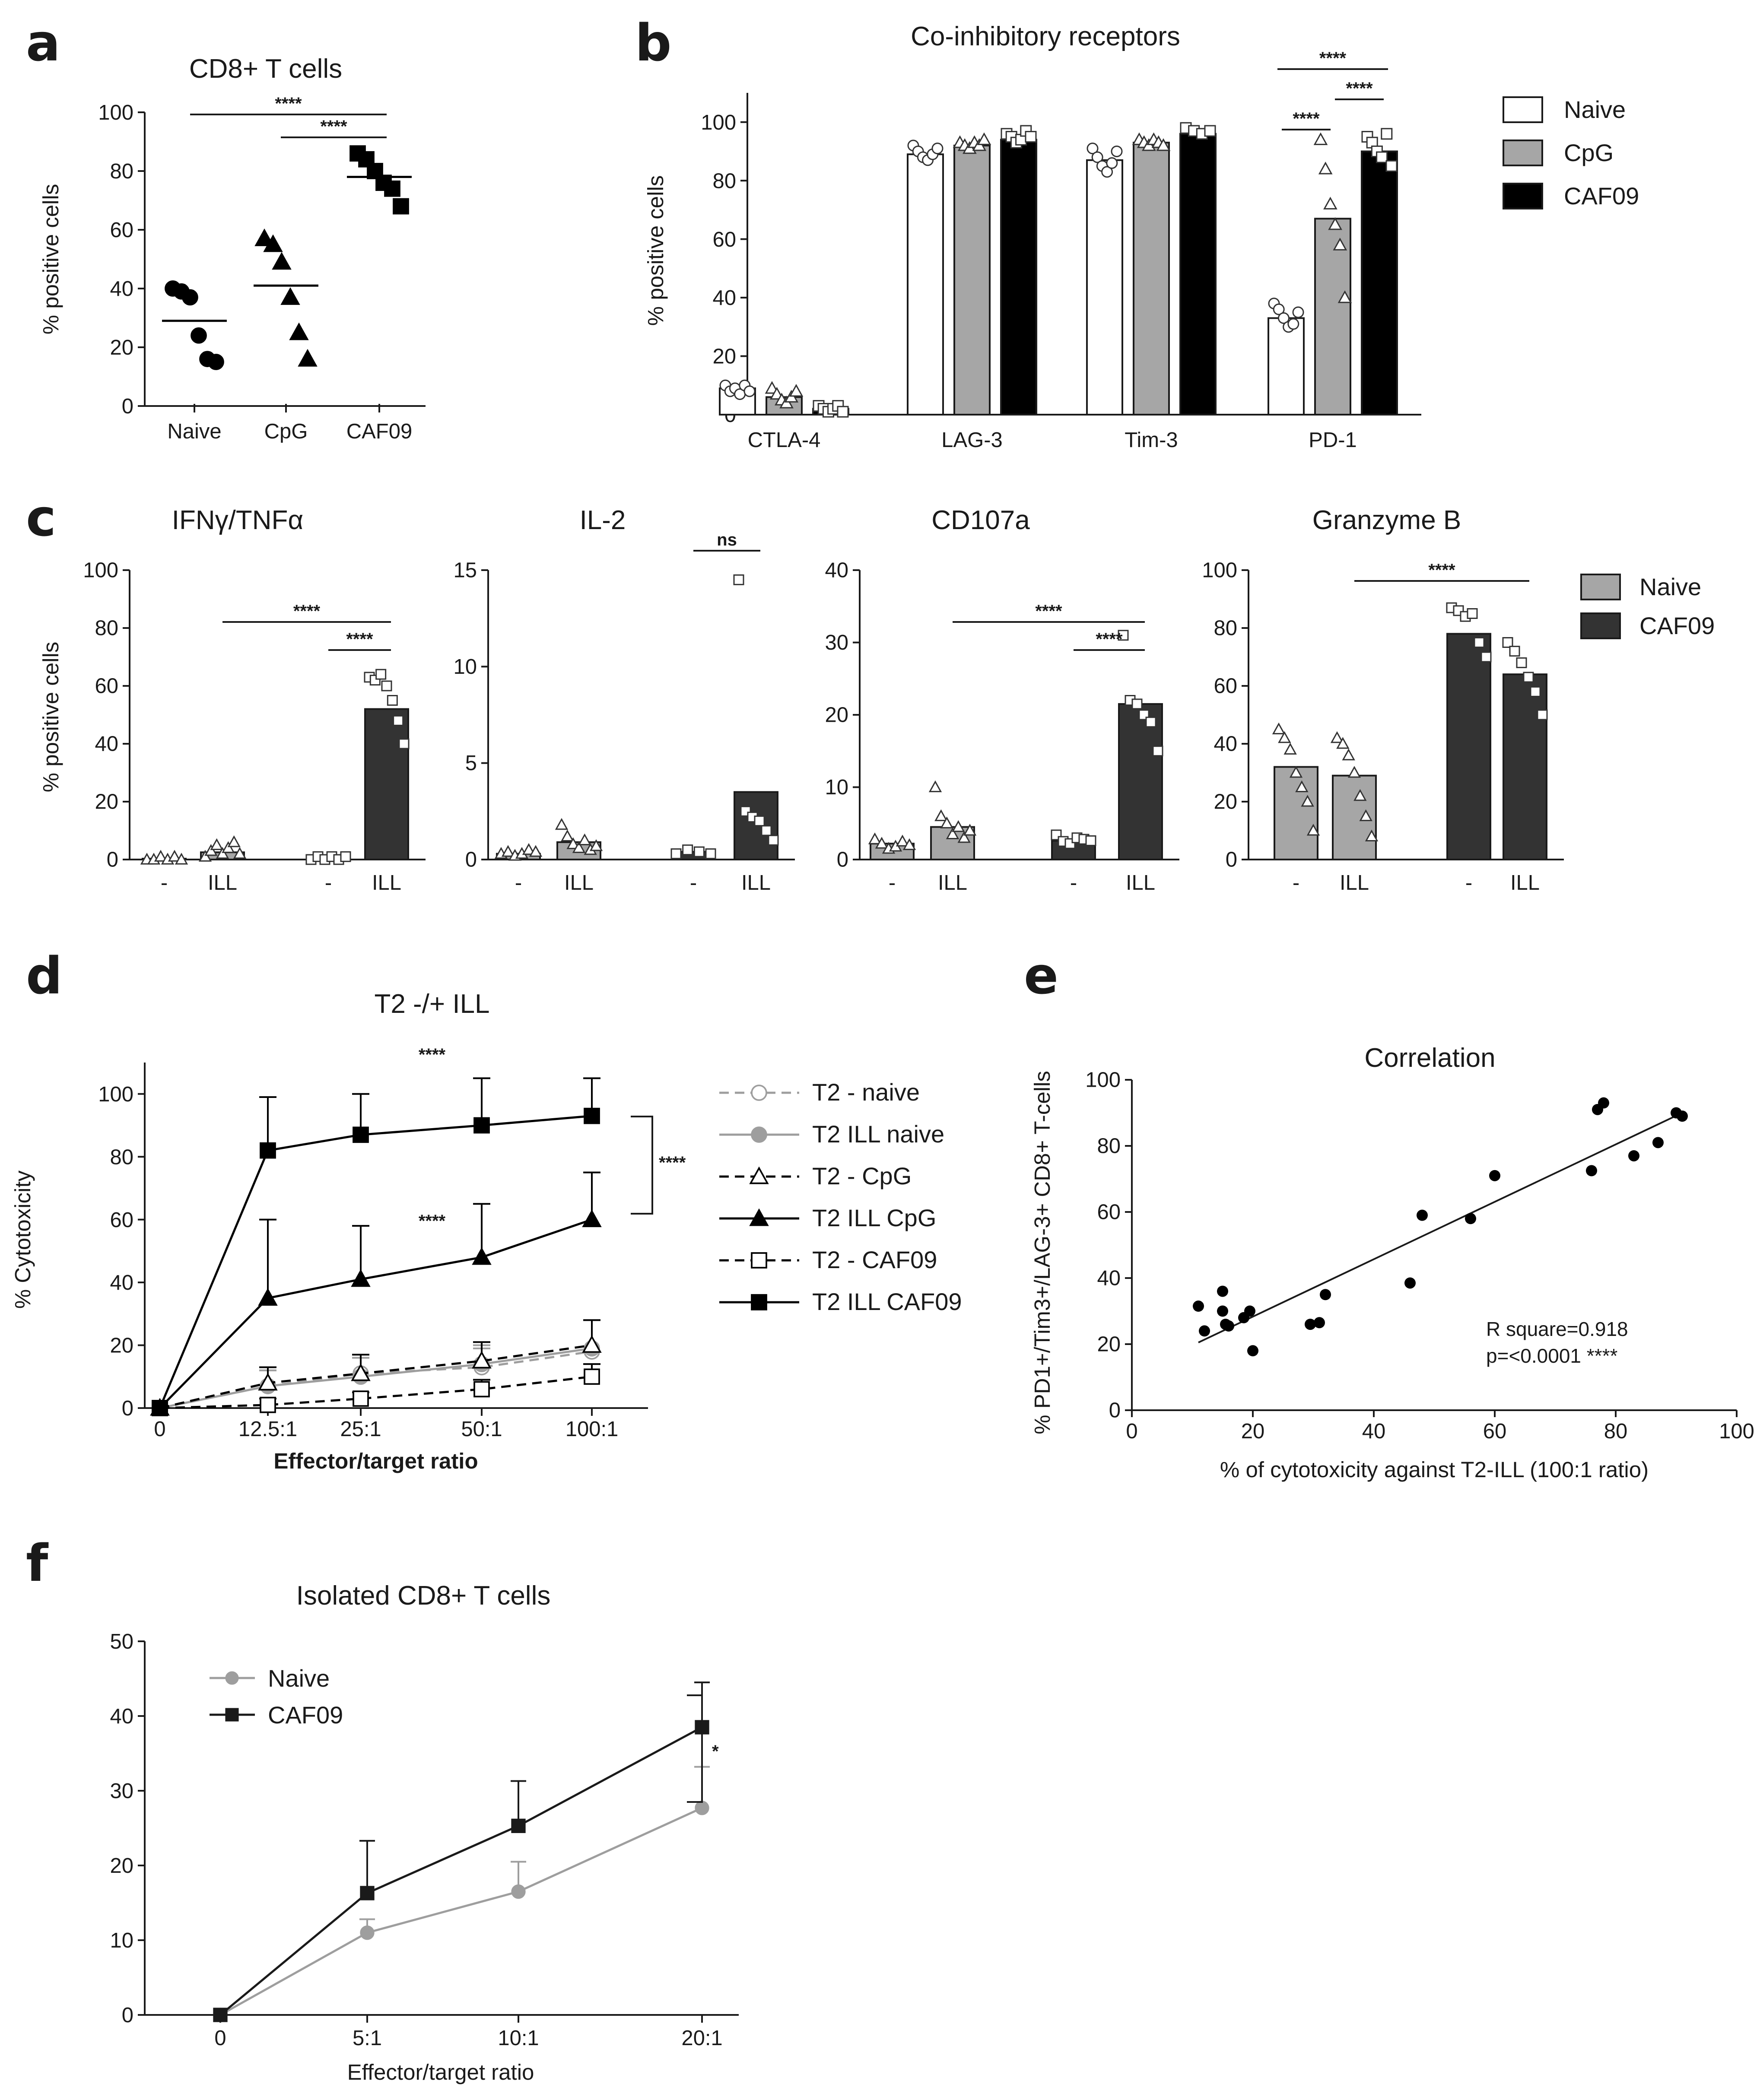  What do you see at coordinates (361, 1429) in the screenshot?
I see `panel-d-x-tick-label: 25:1` at bounding box center [361, 1429].